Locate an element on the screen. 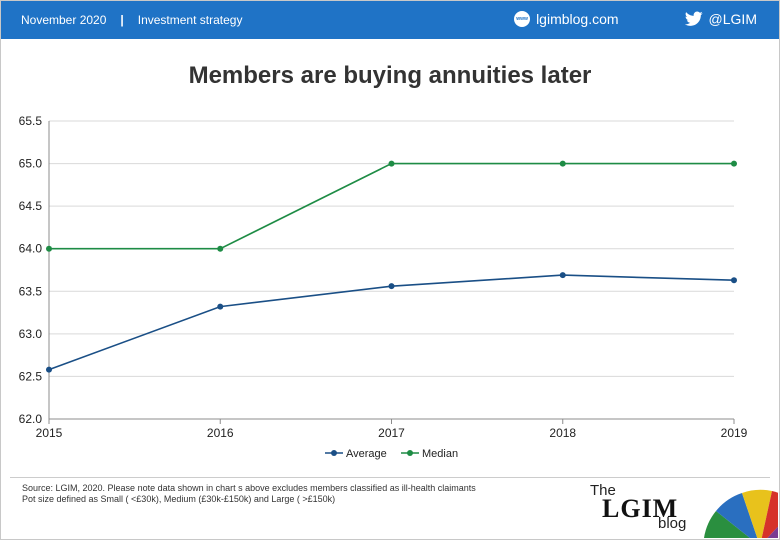  footer-divider is located at coordinates (390, 477).